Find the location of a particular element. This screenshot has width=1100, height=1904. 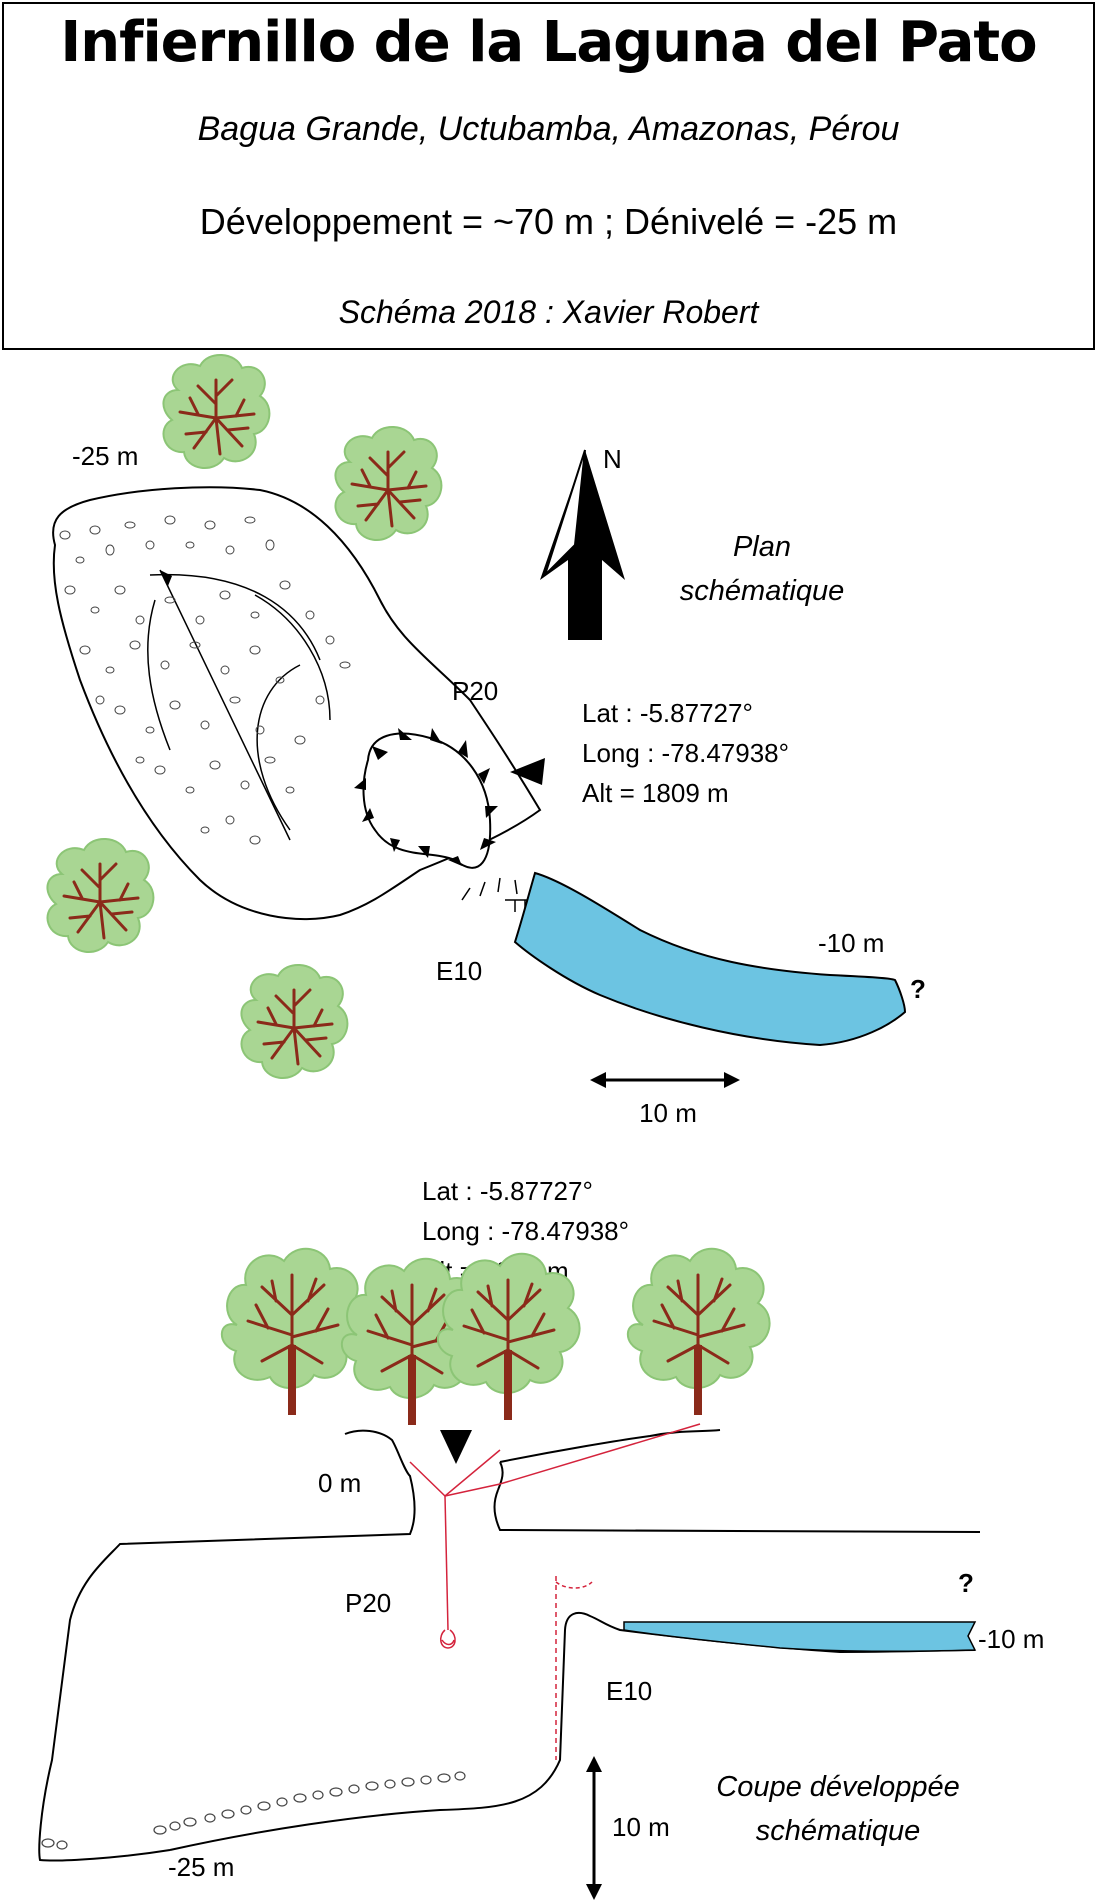

plan-title-2: schématique is located at coordinates (762, 591).